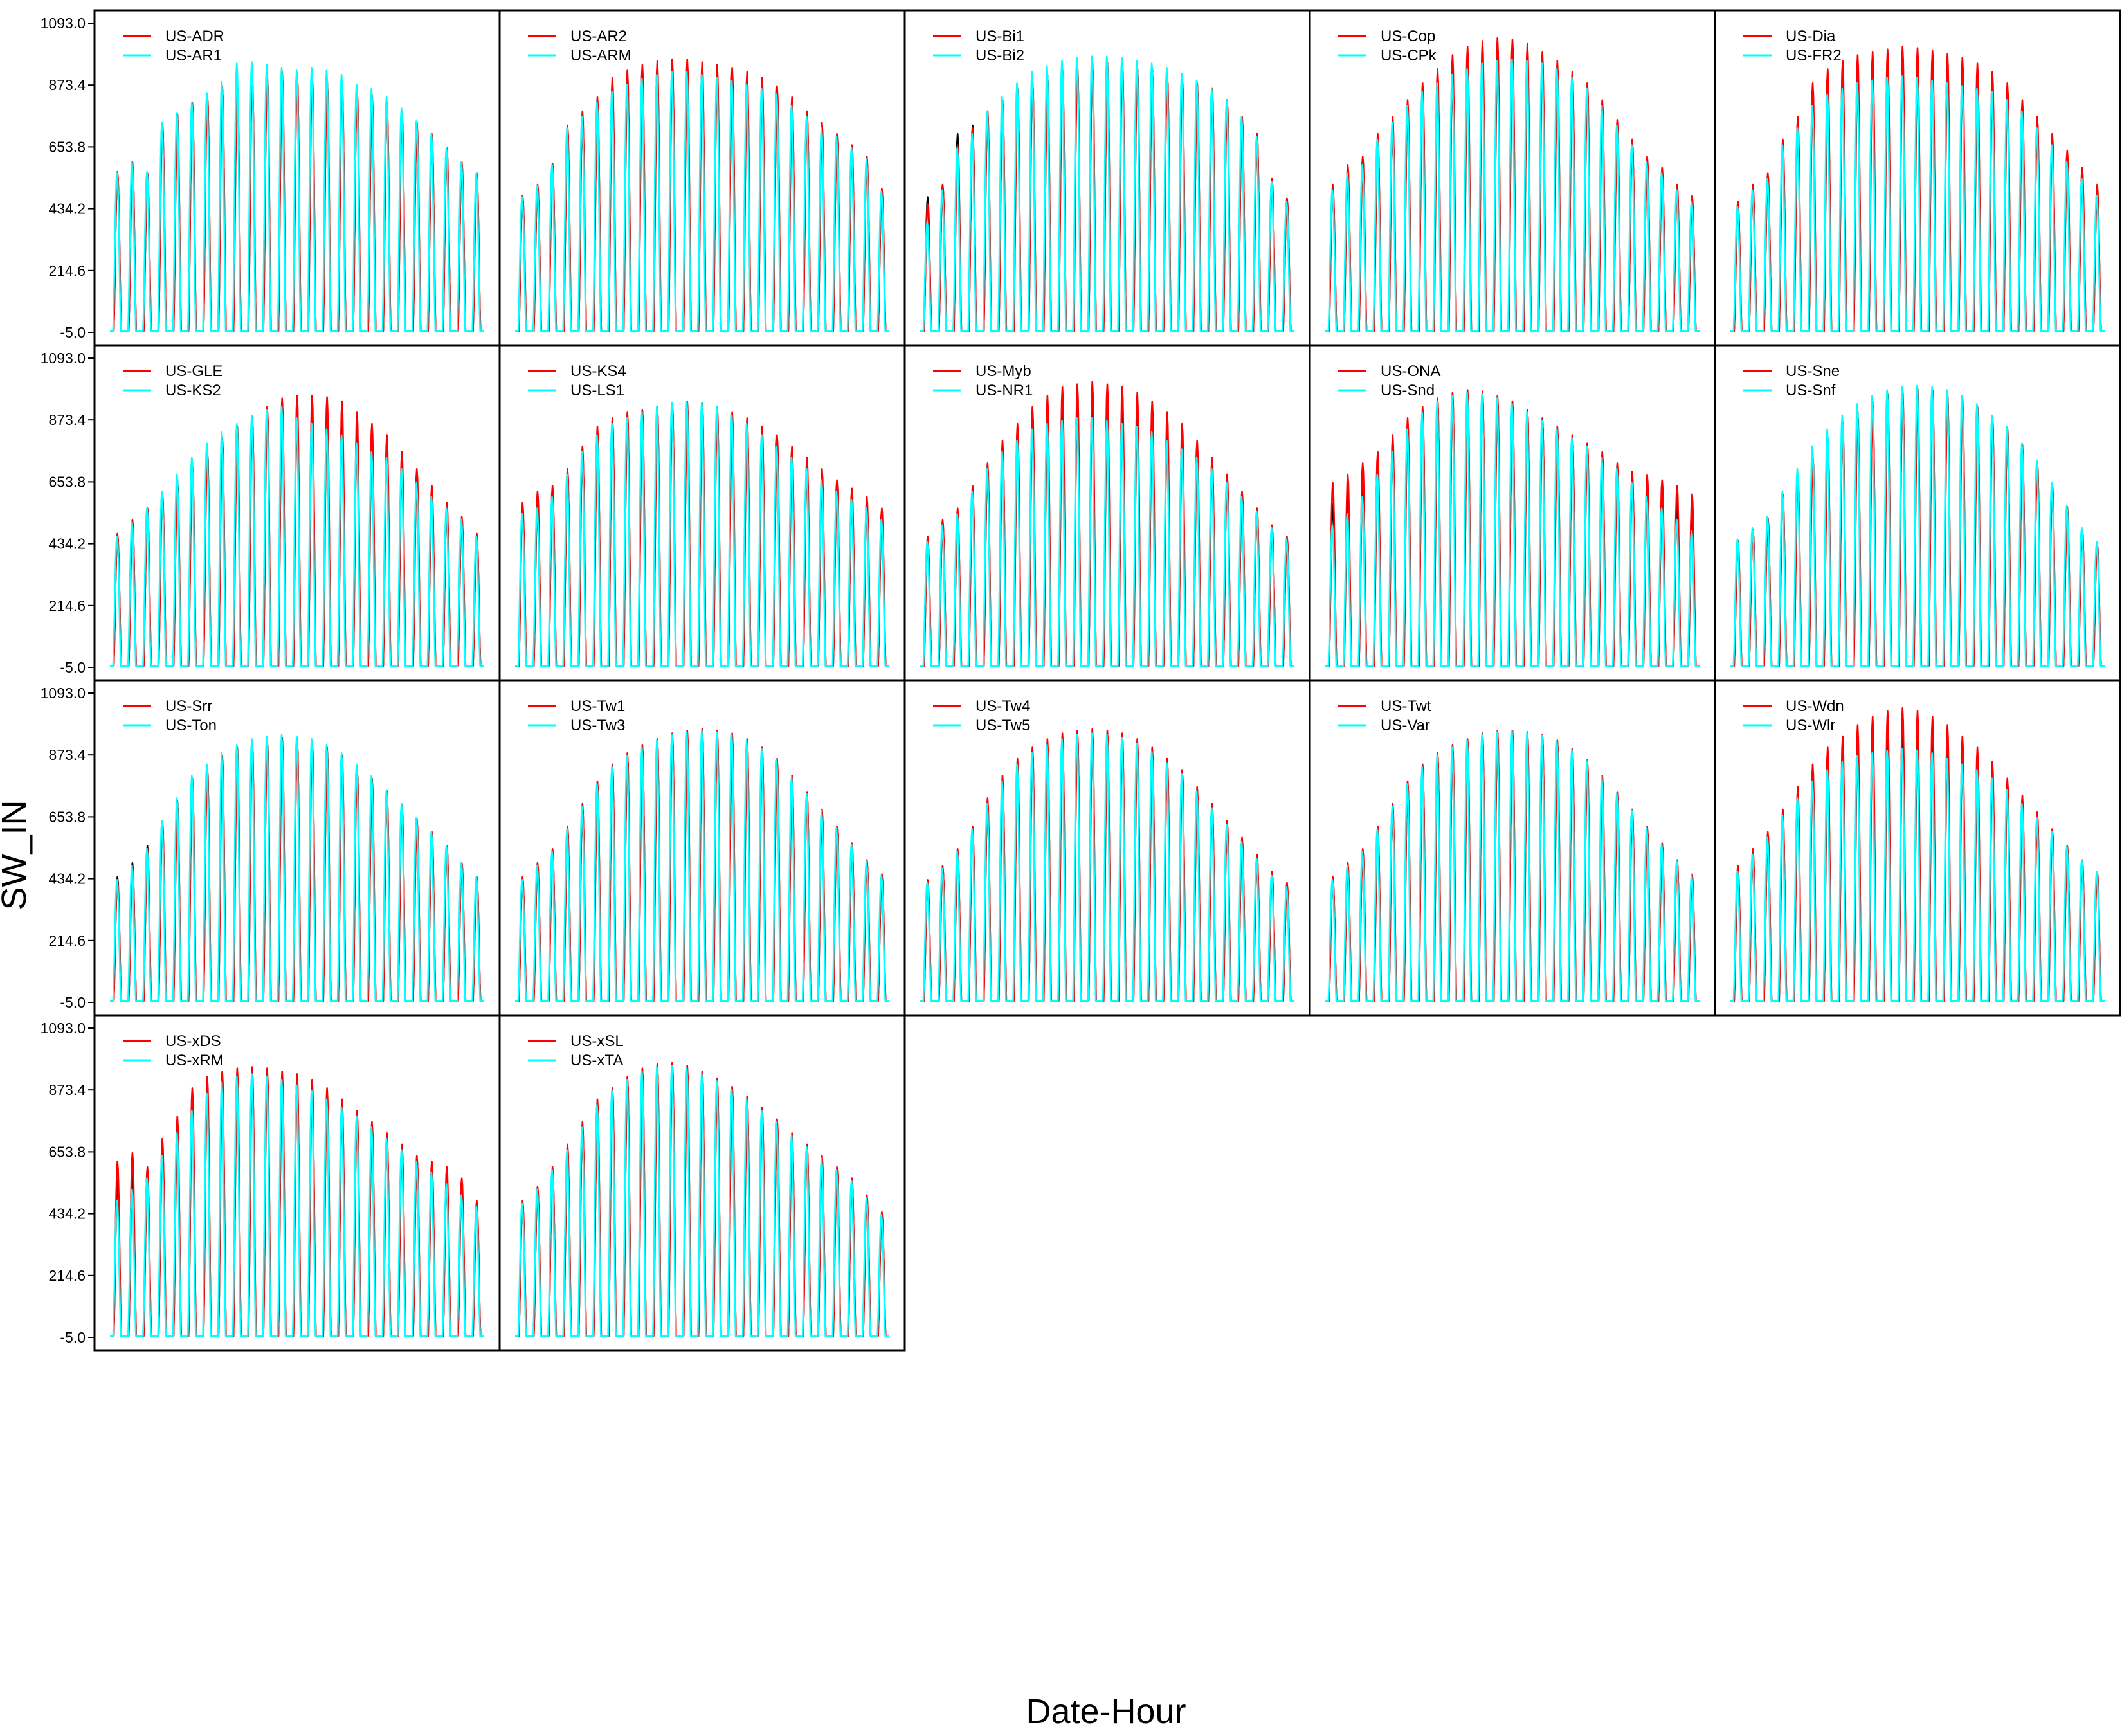 This screenshot has width=2122, height=1736. I want to click on legend-entry-us-twt: US-Twt, so click(1406, 706).